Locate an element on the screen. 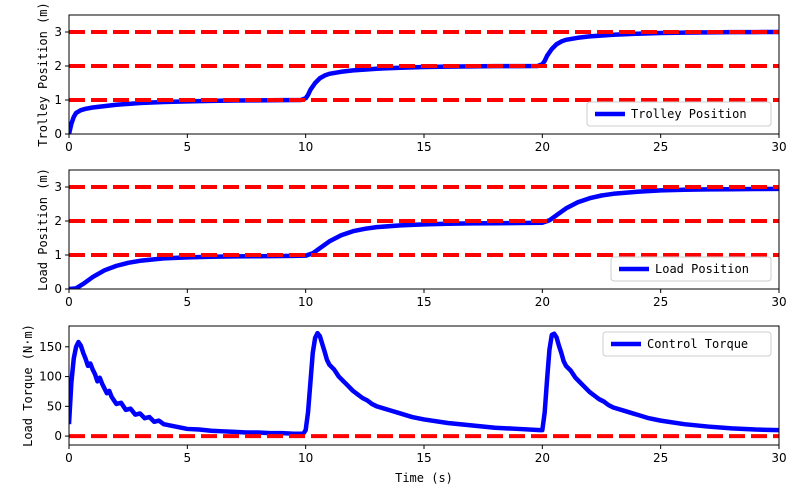 The image size is (800, 500). legend: Control Torque is located at coordinates (687, 344).